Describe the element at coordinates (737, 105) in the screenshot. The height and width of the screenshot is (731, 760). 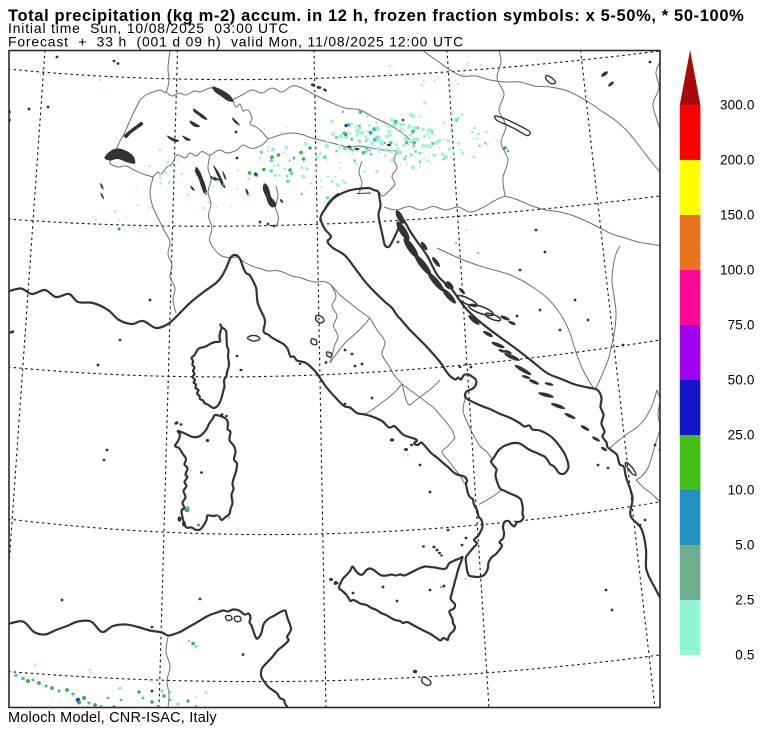
I see `svg-text: 300.0` at that location.